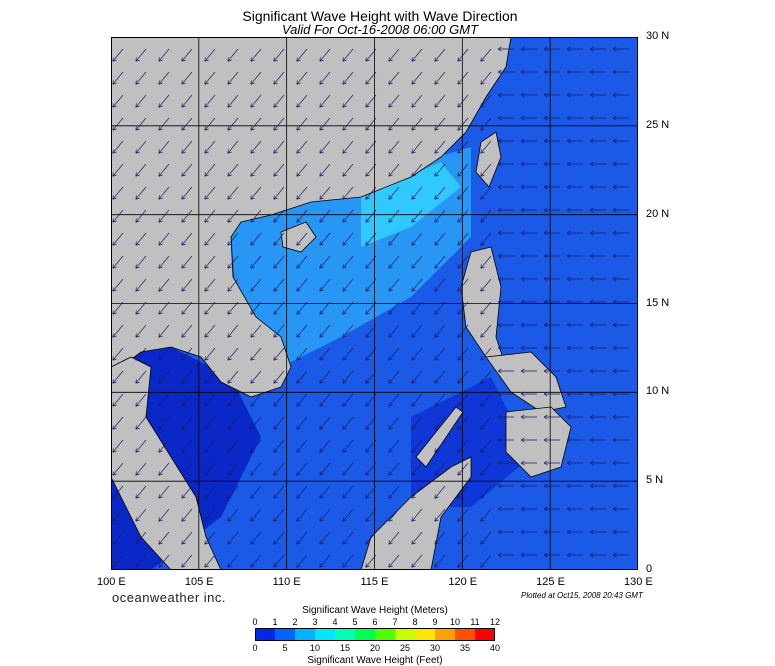  I want to click on legend-feet-tick: 30, so click(435, 648).